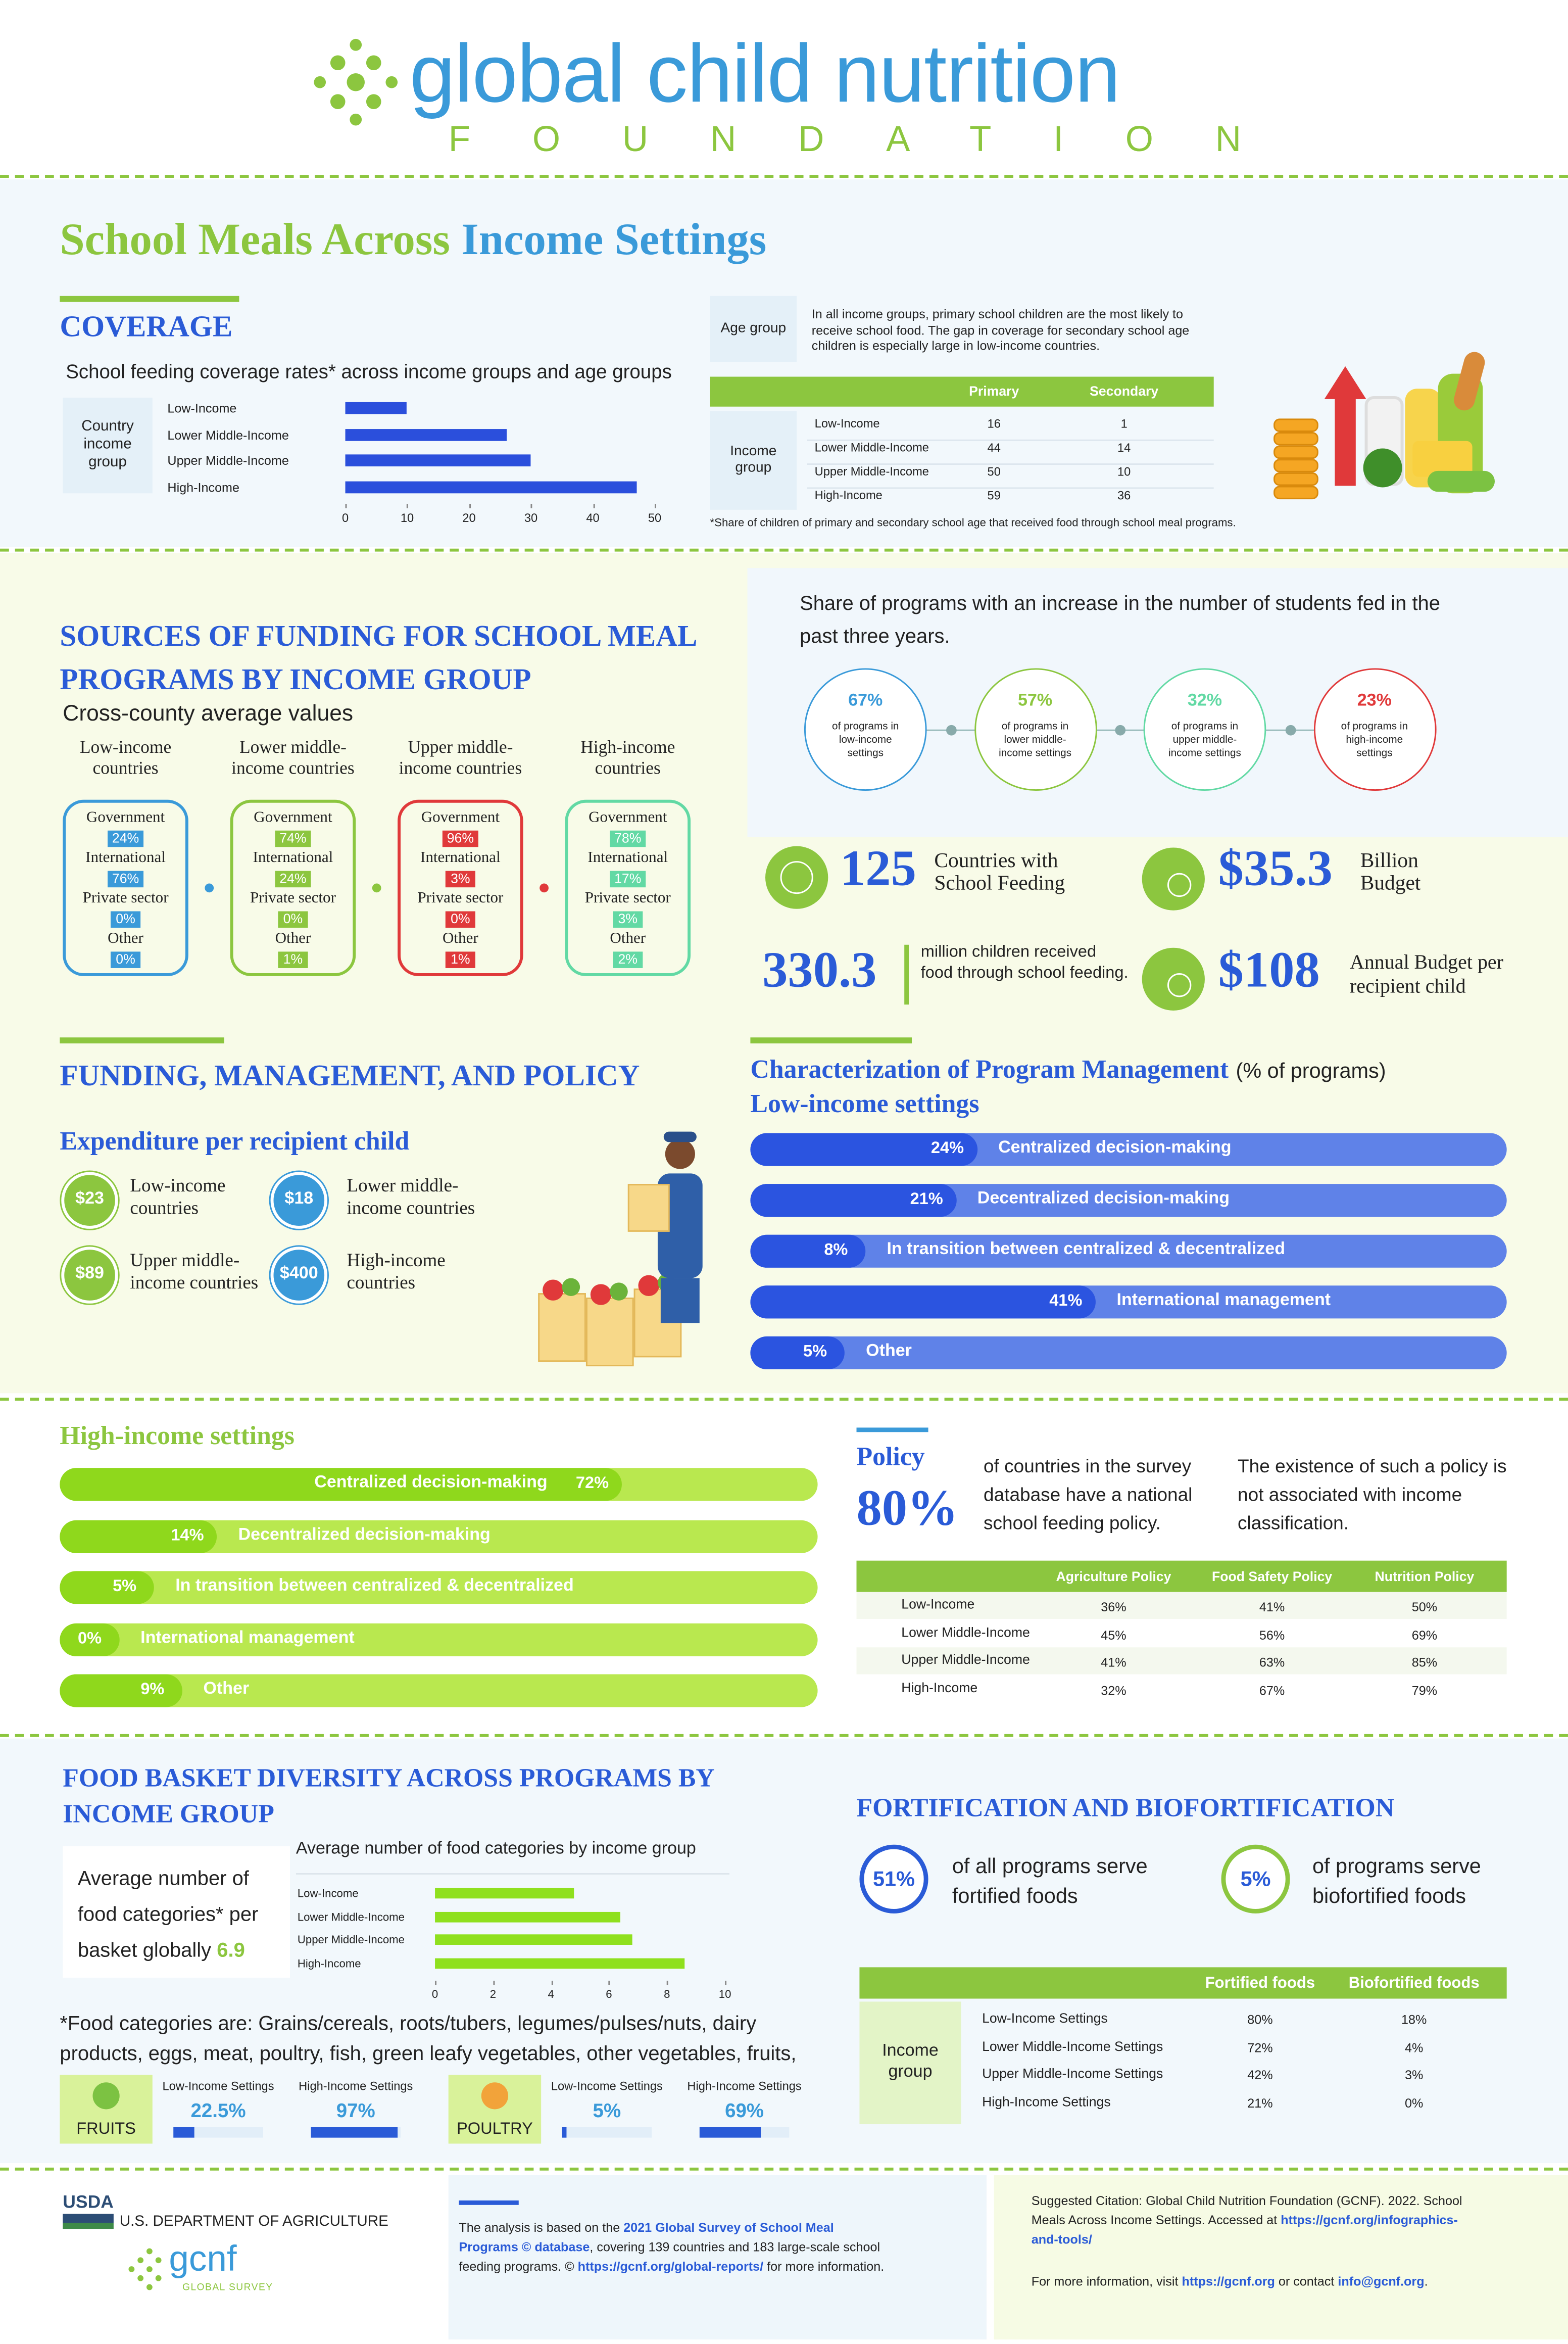 This screenshot has height=2344, width=1568. I want to click on circle-label: Upper middle-income countries, so click(194, 1272).